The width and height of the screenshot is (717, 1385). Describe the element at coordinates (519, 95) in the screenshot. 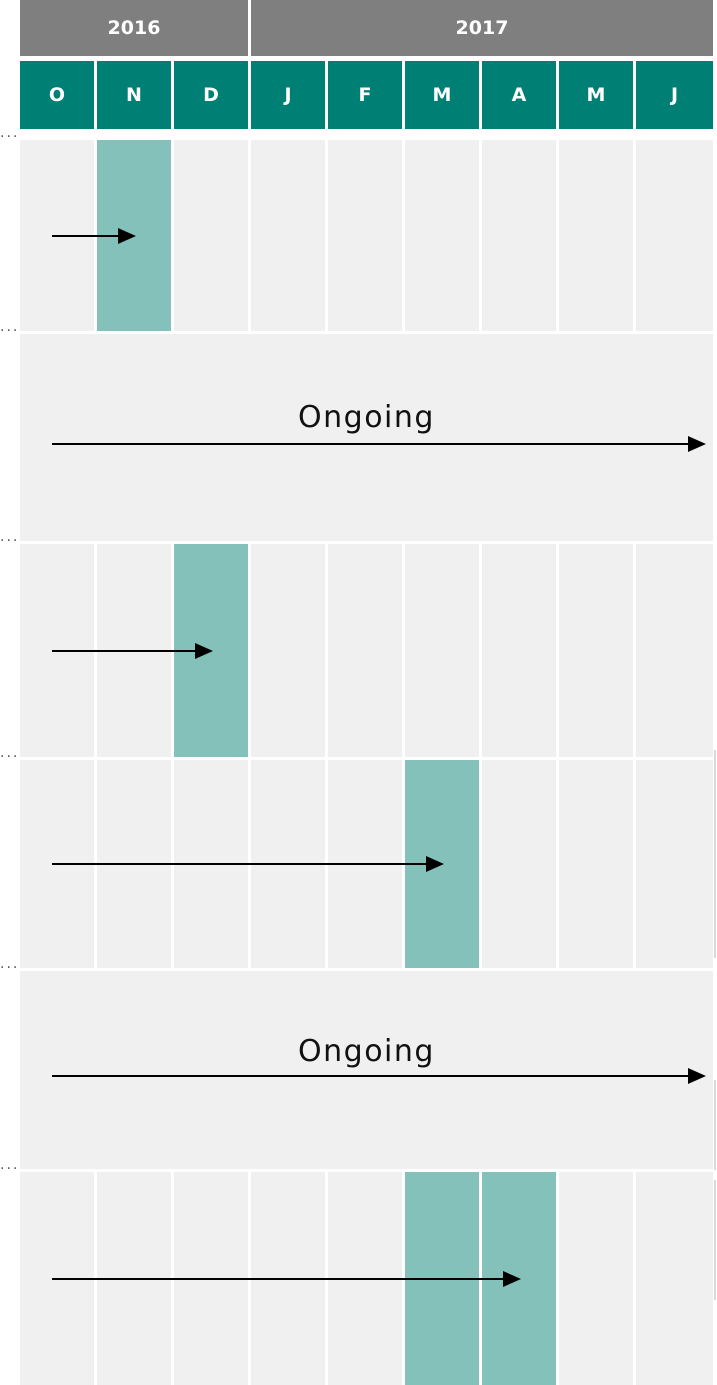

I see `month-header: A` at that location.